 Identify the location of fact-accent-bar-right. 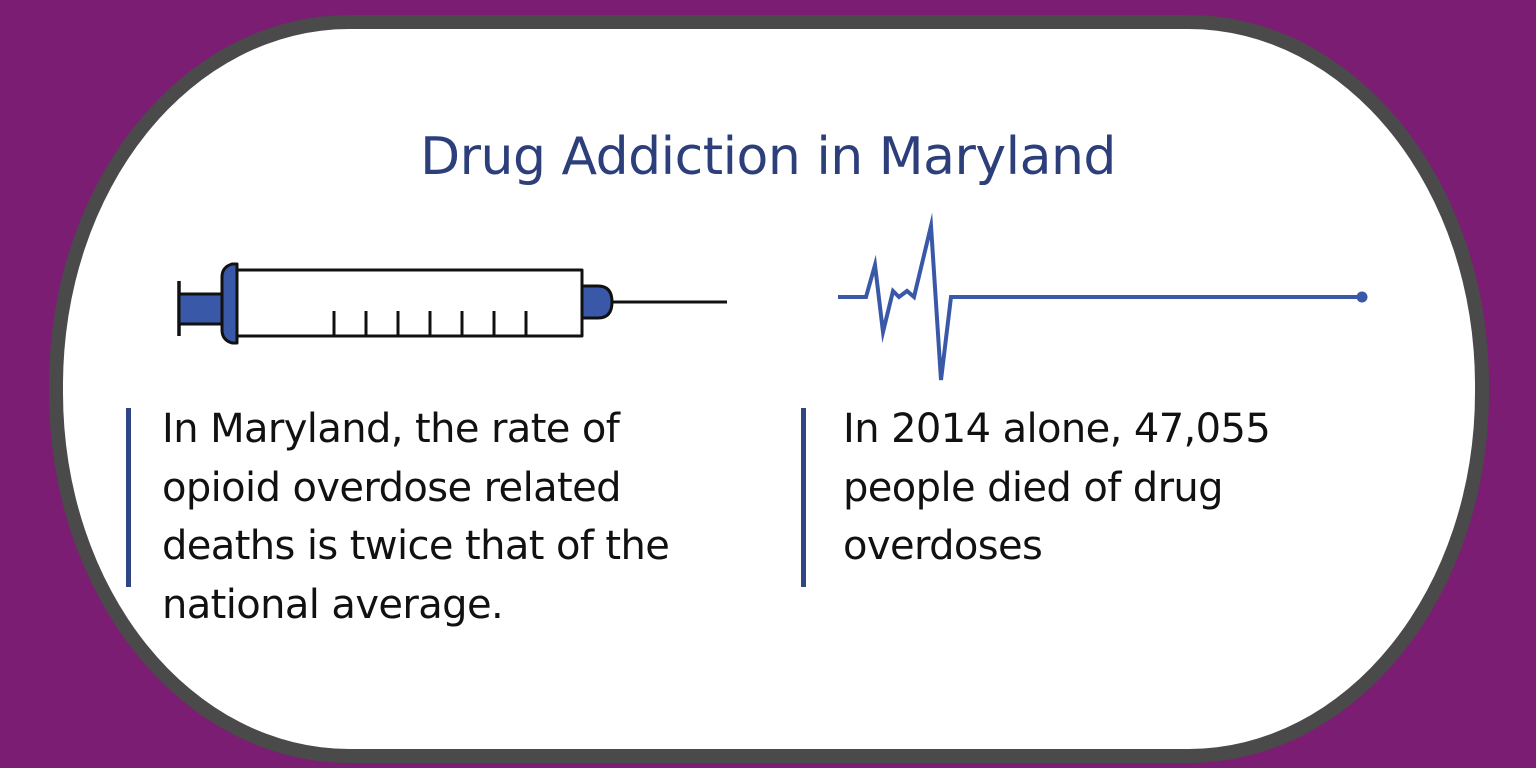
(803, 497).